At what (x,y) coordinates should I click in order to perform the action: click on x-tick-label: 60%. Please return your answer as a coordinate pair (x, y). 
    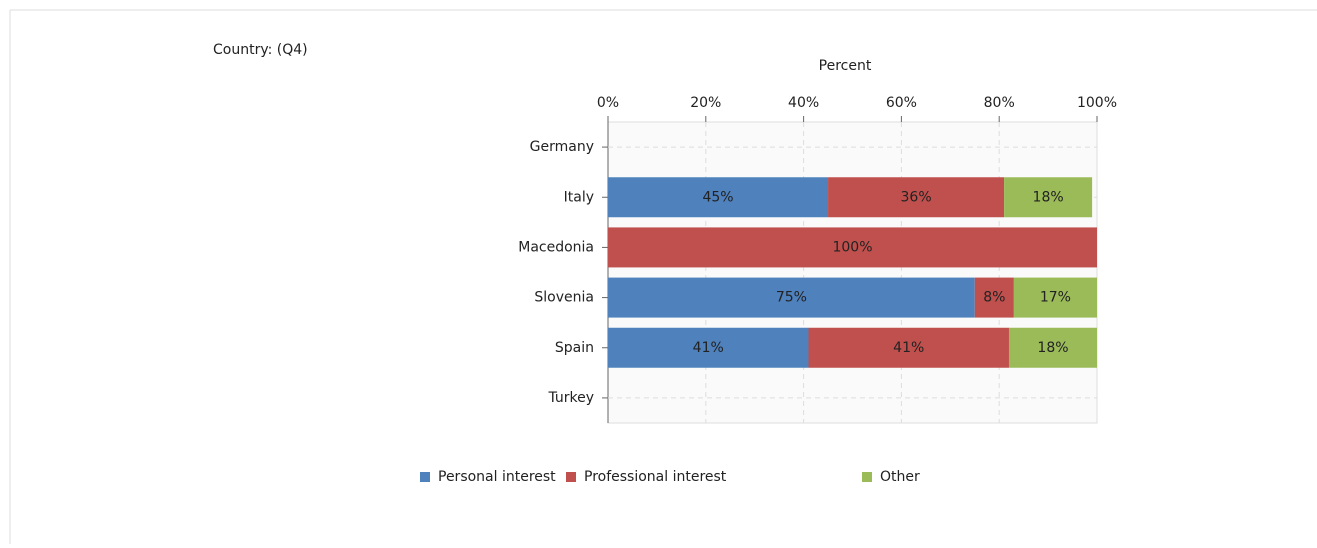
    Looking at the image, I should click on (901, 103).